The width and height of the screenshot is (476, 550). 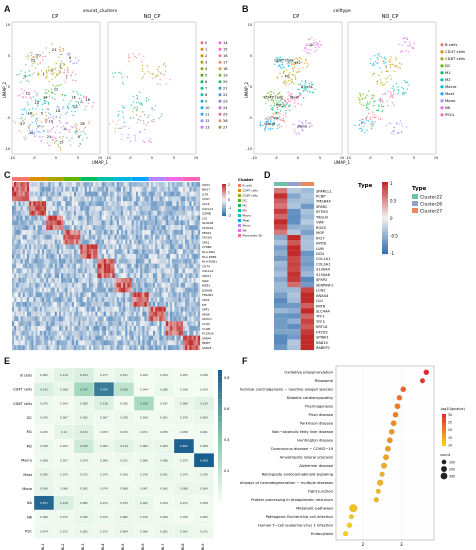 What do you see at coordinates (124, 418) in the screenshot?
I see `matrix-value: 0.078` at bounding box center [124, 418].